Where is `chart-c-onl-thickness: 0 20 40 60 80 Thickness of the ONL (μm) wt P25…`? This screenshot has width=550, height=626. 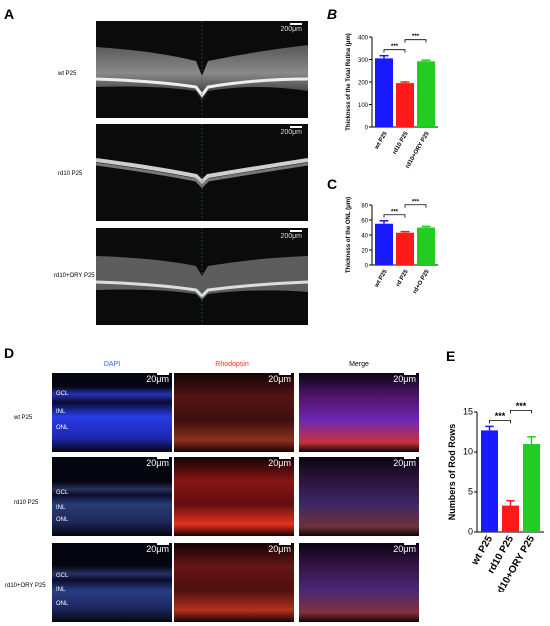 chart-c-onl-thickness: 0 20 40 60 80 Thickness of the ONL (μm) wt P25… is located at coordinates (392, 246).